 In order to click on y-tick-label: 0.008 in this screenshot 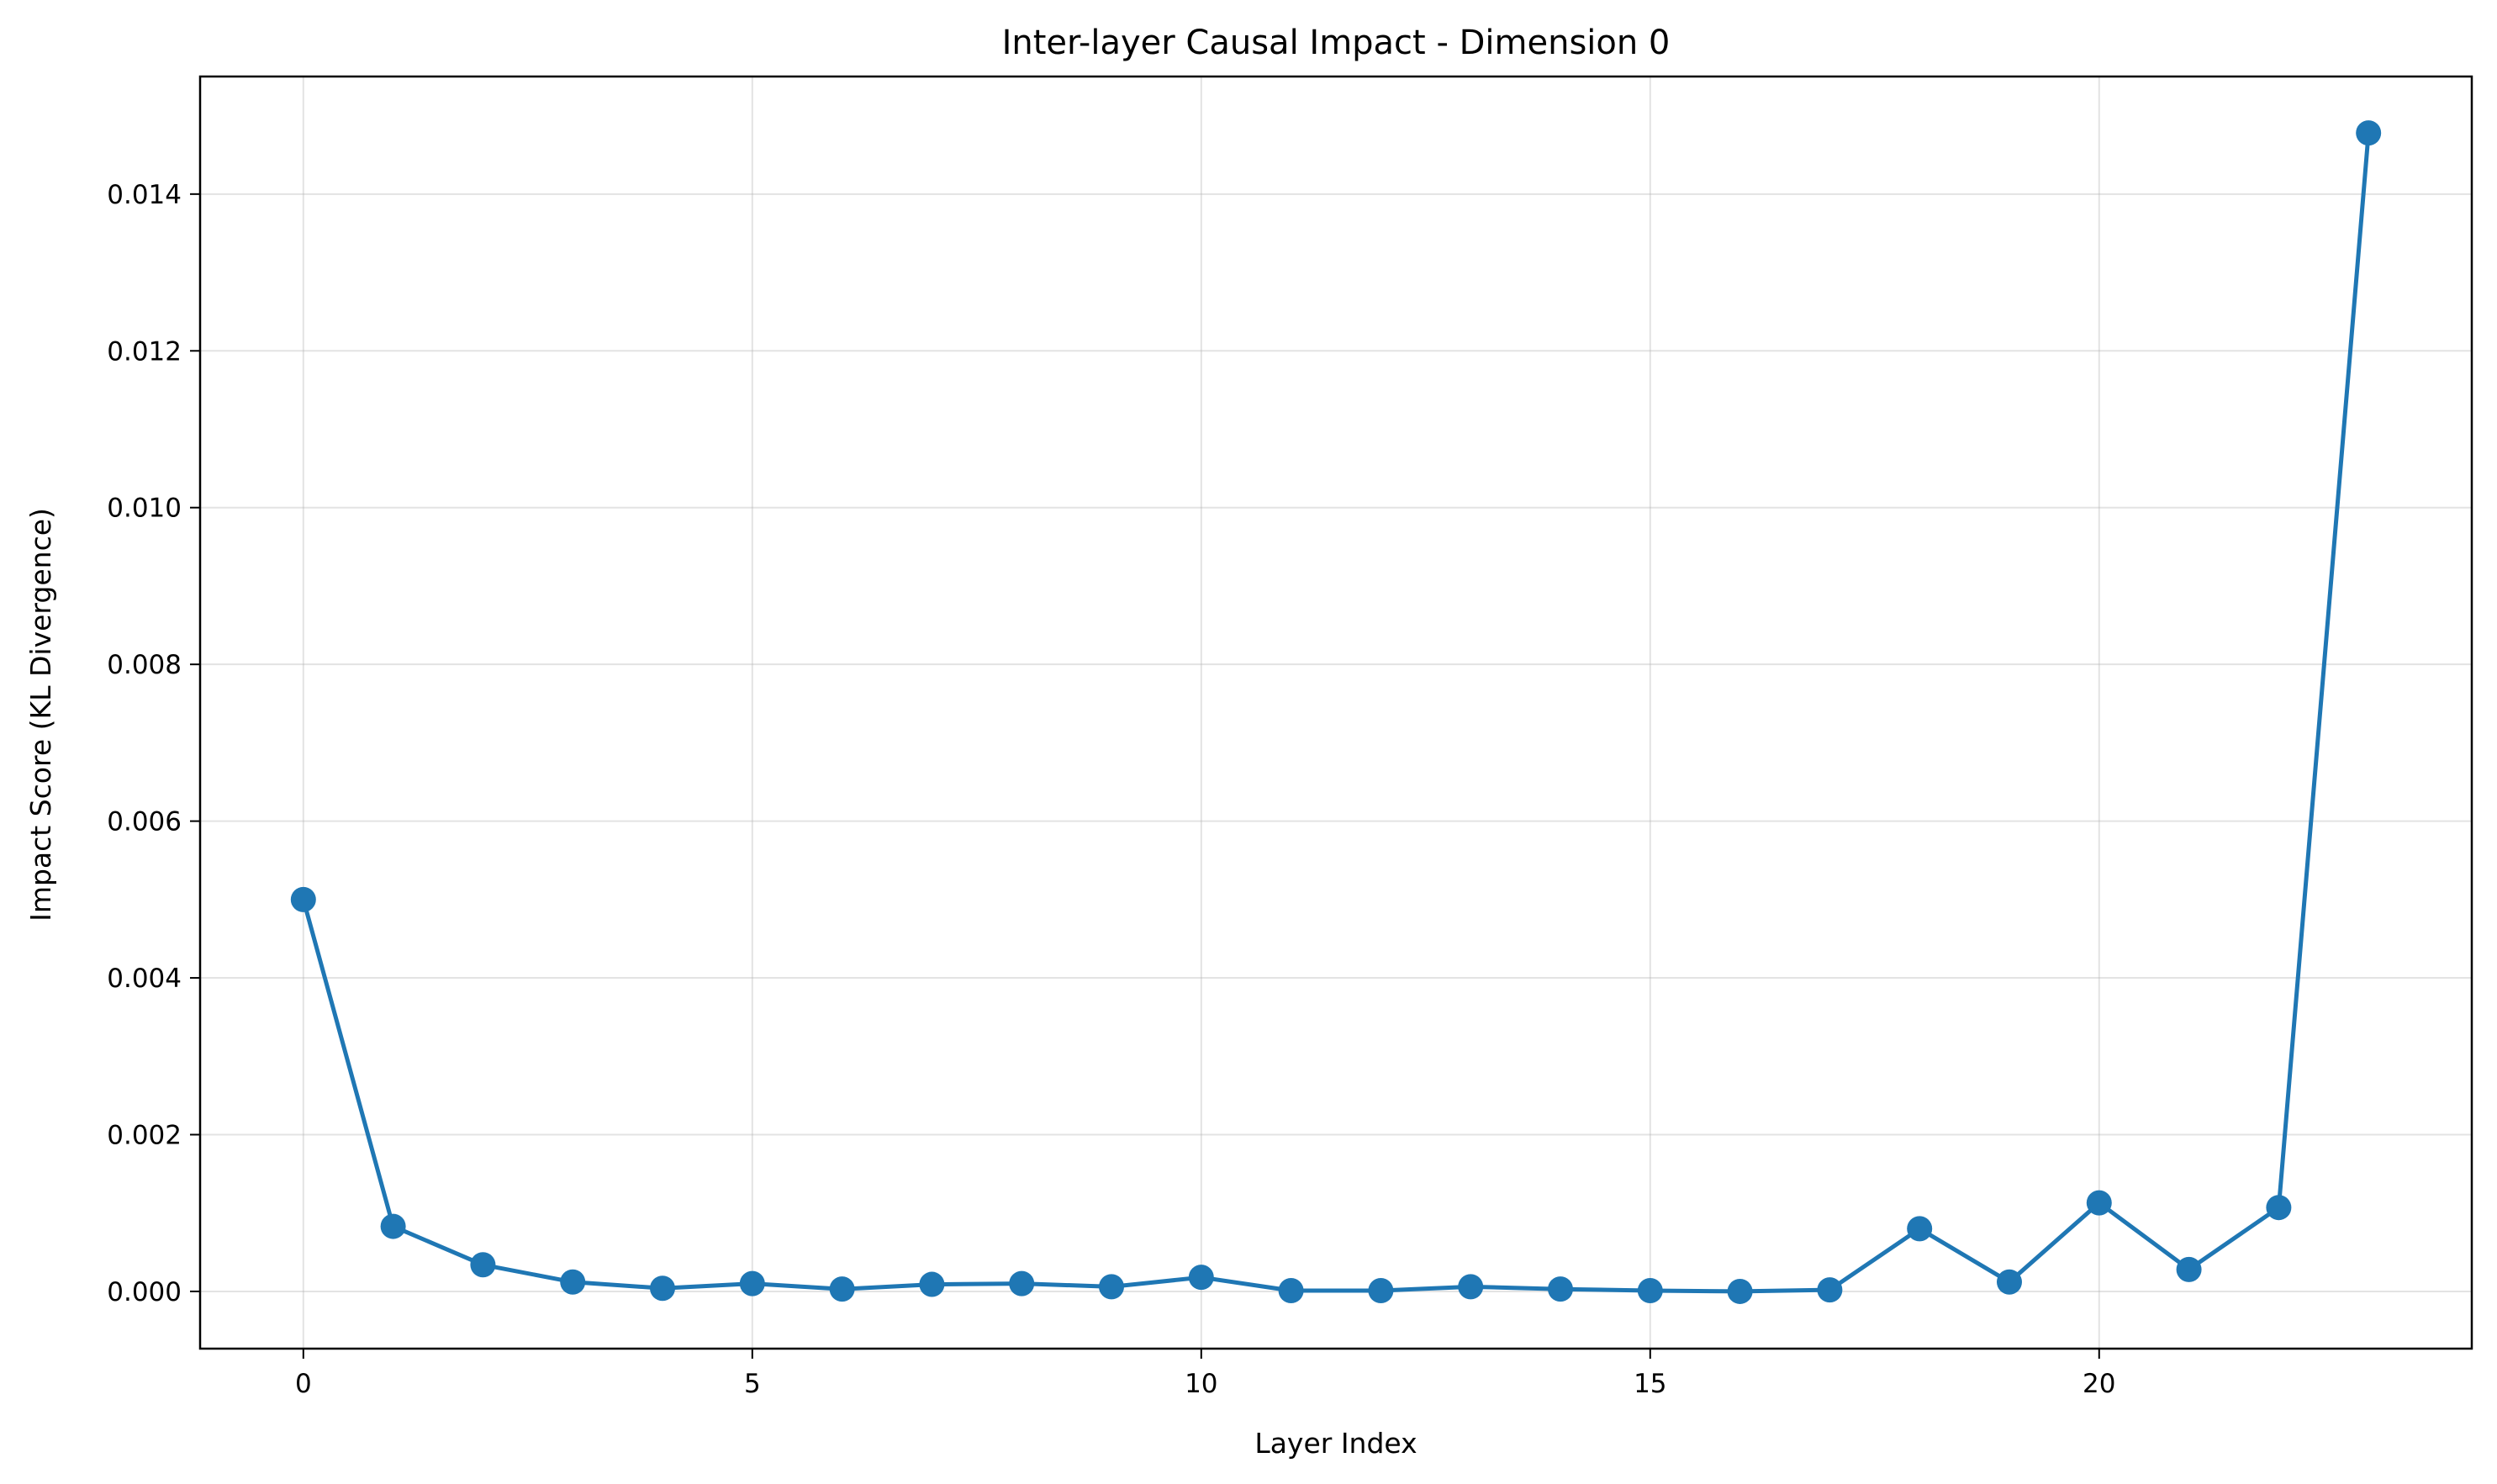, I will do `click(144, 665)`.